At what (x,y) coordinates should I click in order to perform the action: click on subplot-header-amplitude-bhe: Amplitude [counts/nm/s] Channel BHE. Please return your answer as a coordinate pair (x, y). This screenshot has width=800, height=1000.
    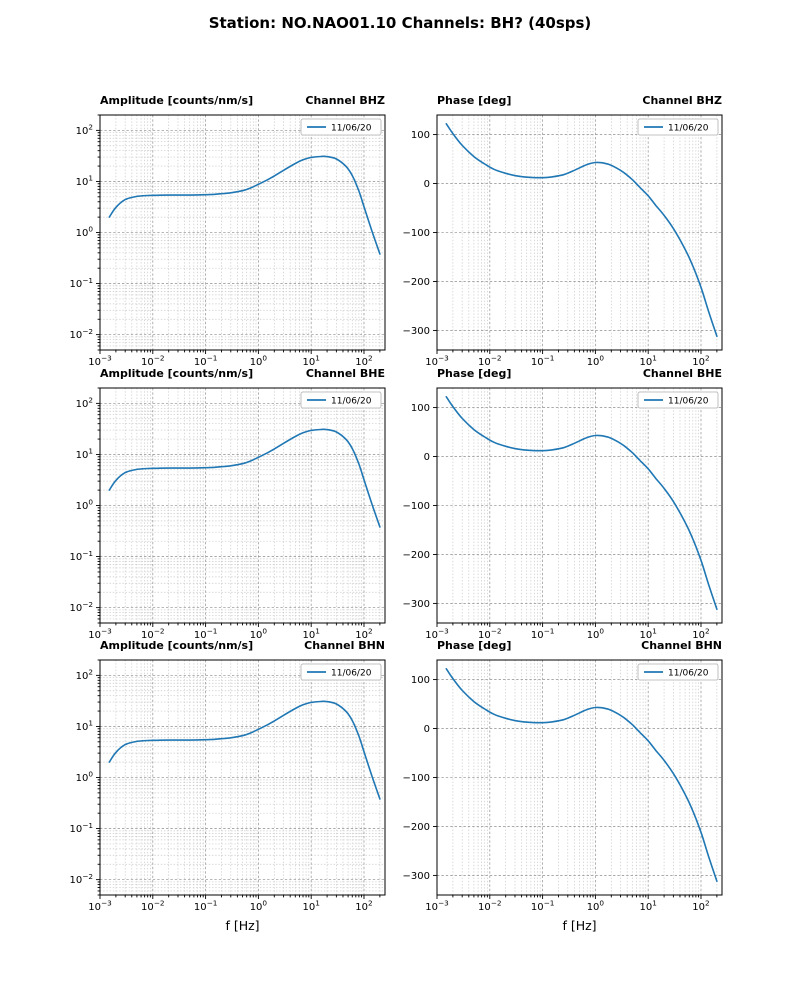
    Looking at the image, I should click on (242, 373).